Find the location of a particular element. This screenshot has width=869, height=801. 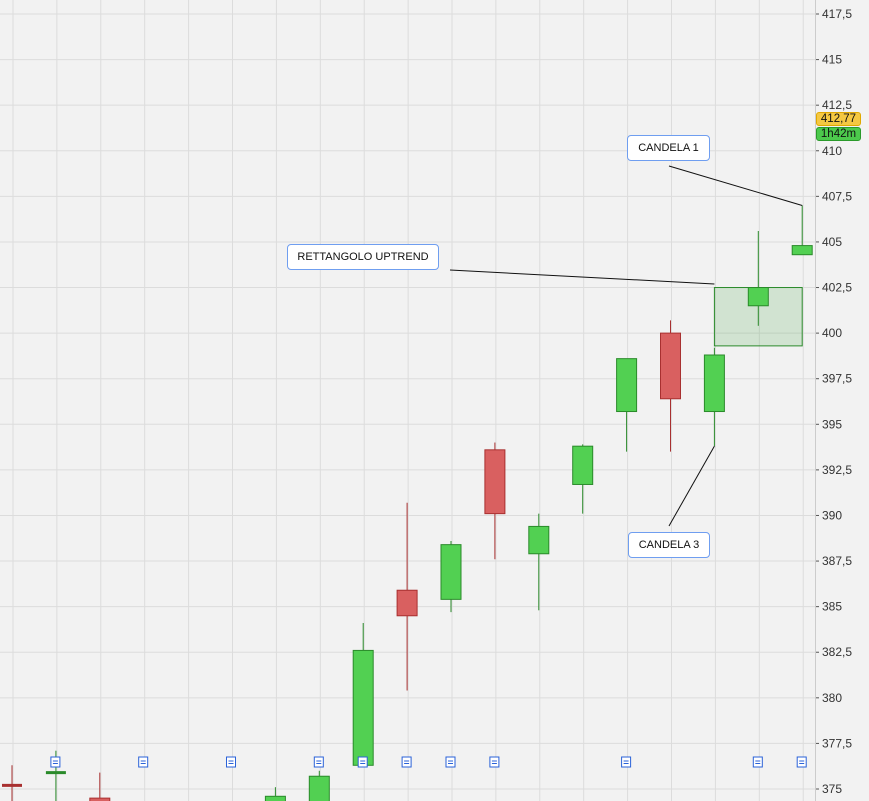

y-tick-label: 415 is located at coordinates (832, 60).